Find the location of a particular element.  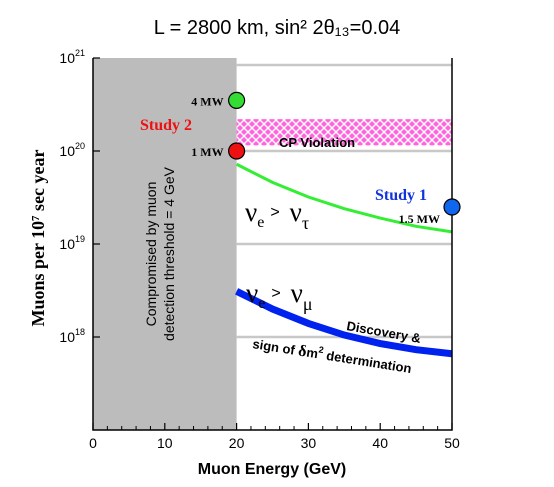

x-tick-label: 40 is located at coordinates (380, 443).